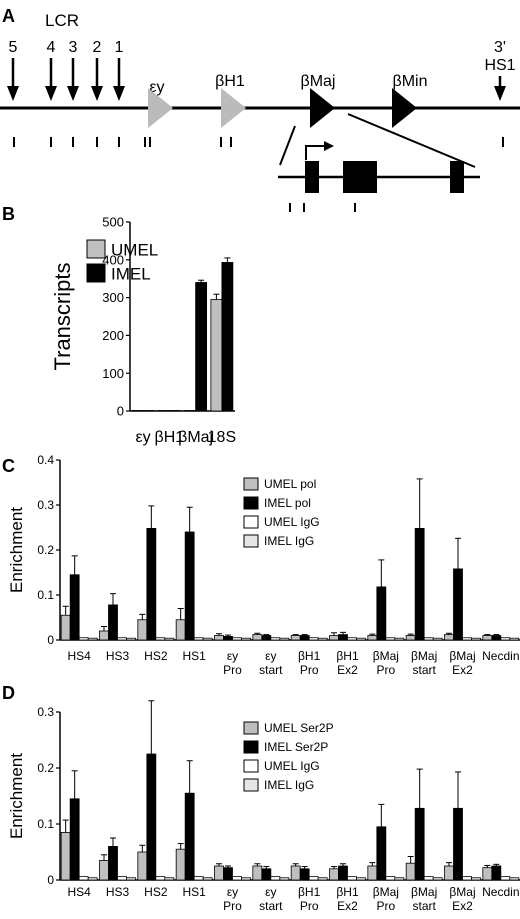 The height and width of the screenshot is (919, 520). I want to click on hs-site: 3, so click(73, 70).